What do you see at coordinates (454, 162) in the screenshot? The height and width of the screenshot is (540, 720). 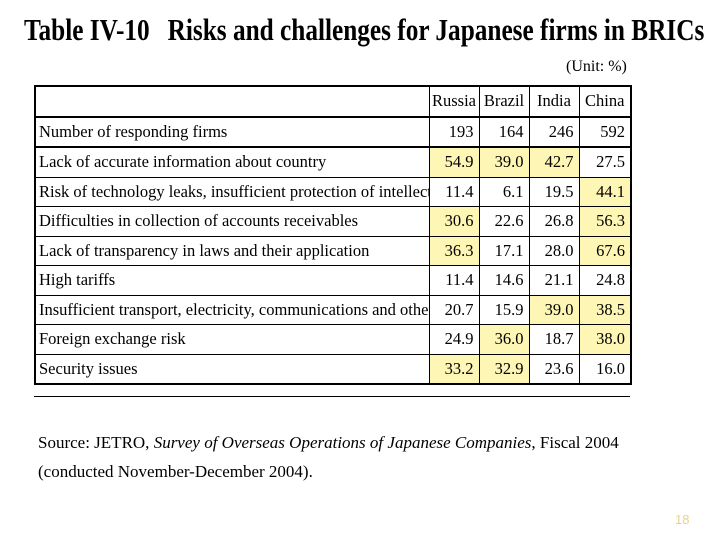 I see `value-cell: 54.9` at bounding box center [454, 162].